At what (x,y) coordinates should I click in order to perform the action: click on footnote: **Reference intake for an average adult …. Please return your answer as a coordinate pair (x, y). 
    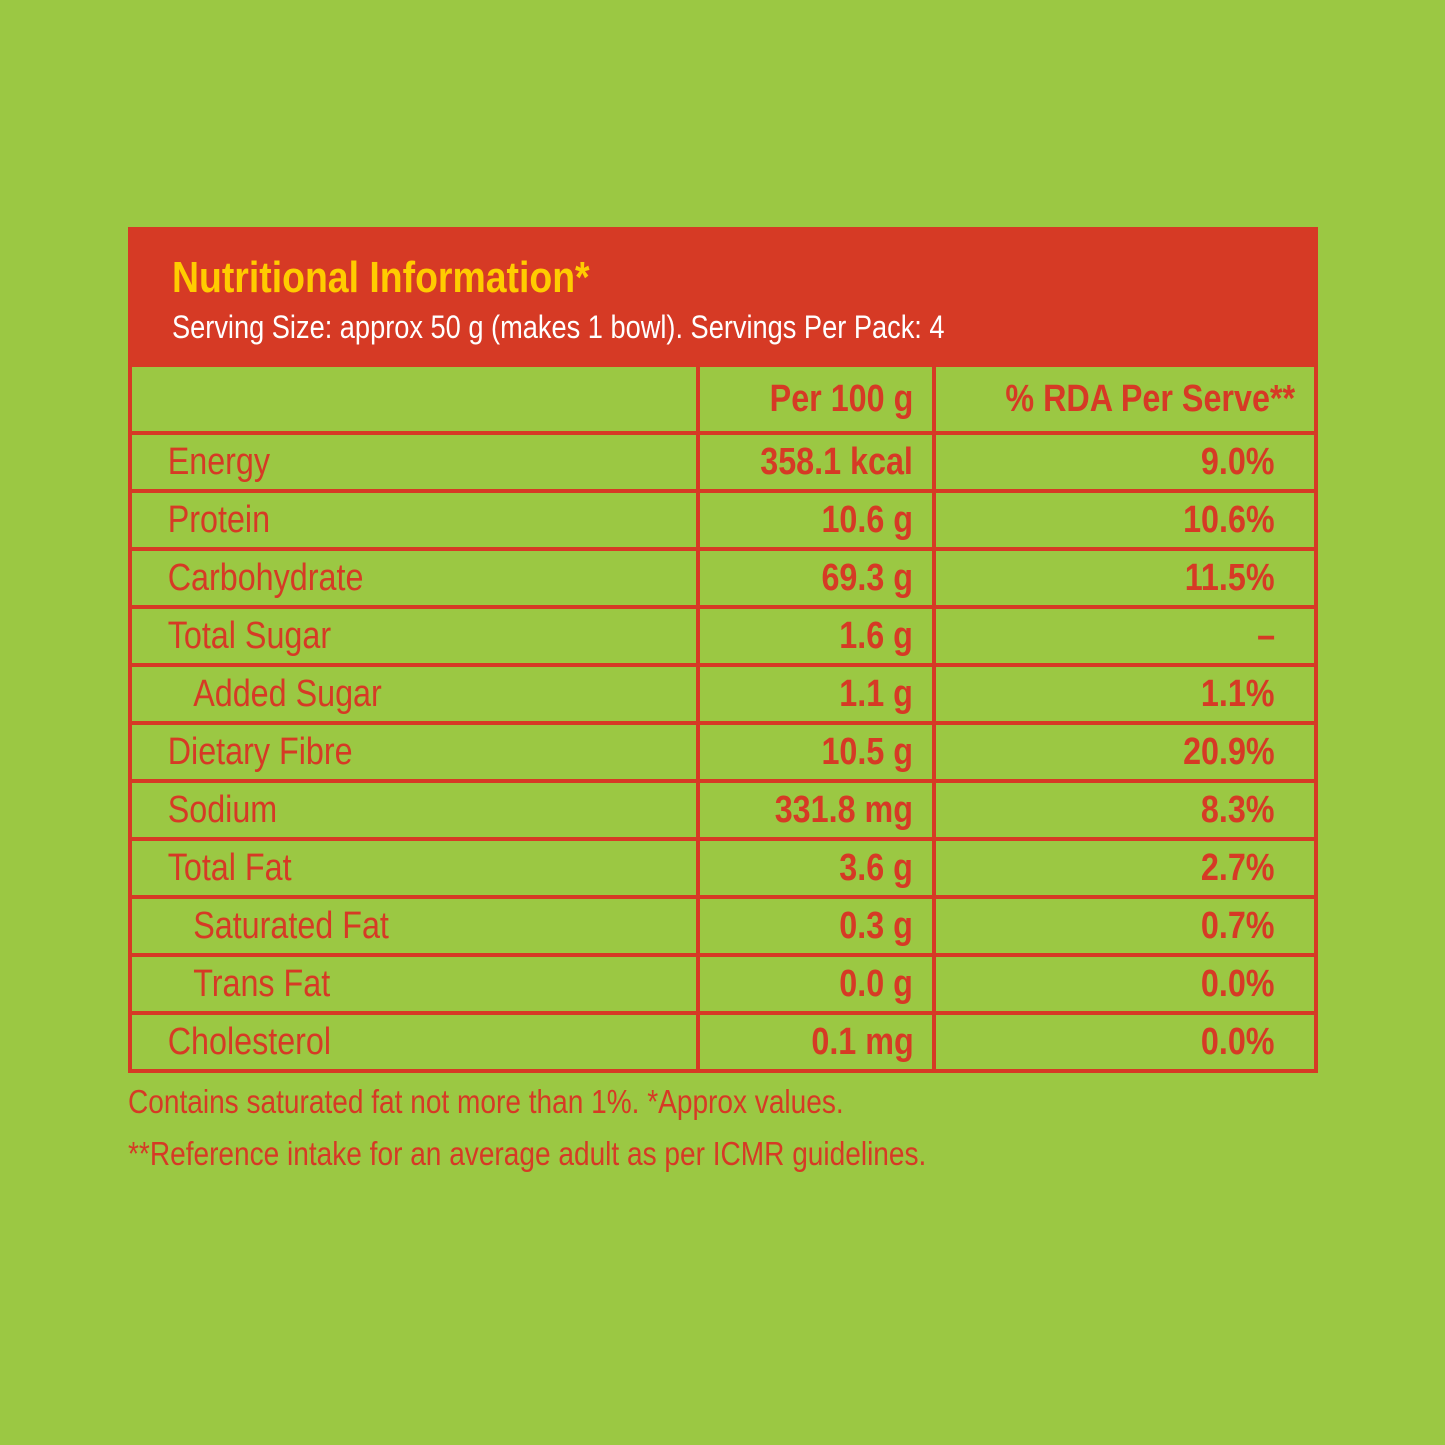
    Looking at the image, I should click on (527, 1153).